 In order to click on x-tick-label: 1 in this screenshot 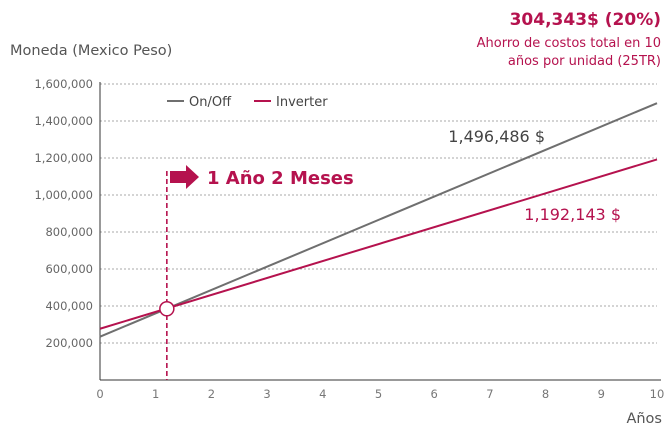, I will do `click(155, 394)`.